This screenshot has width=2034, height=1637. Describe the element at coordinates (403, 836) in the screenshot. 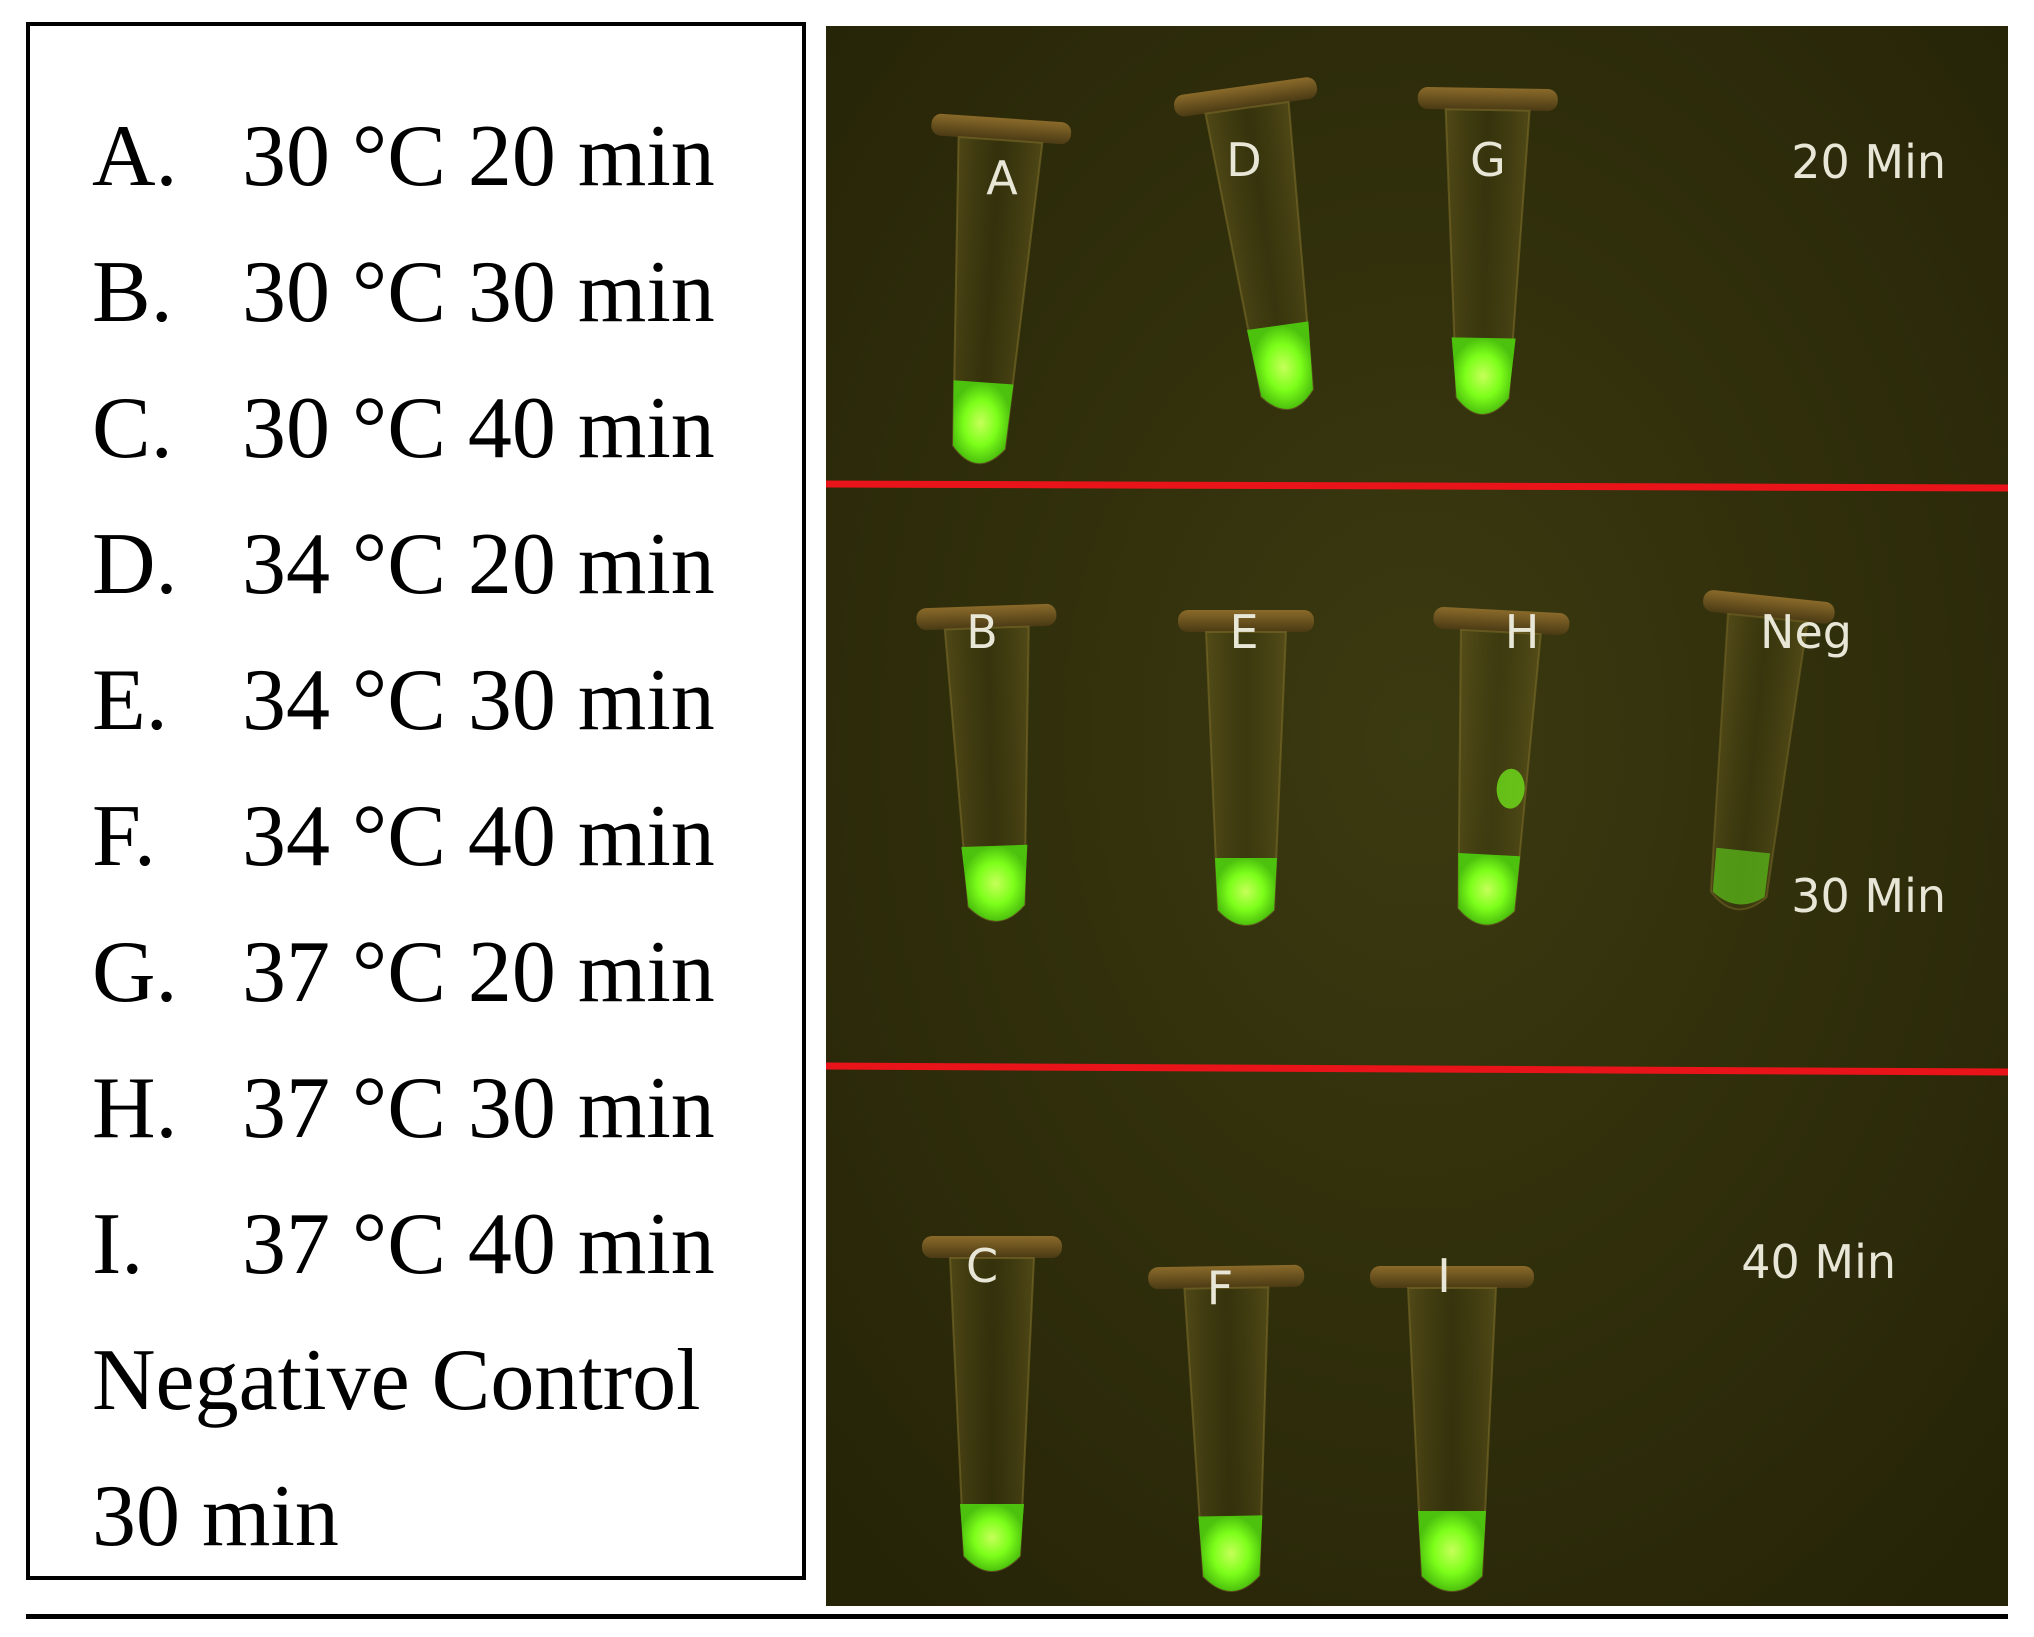

I see `legend-row-f: F. 34 °C 40 min` at that location.